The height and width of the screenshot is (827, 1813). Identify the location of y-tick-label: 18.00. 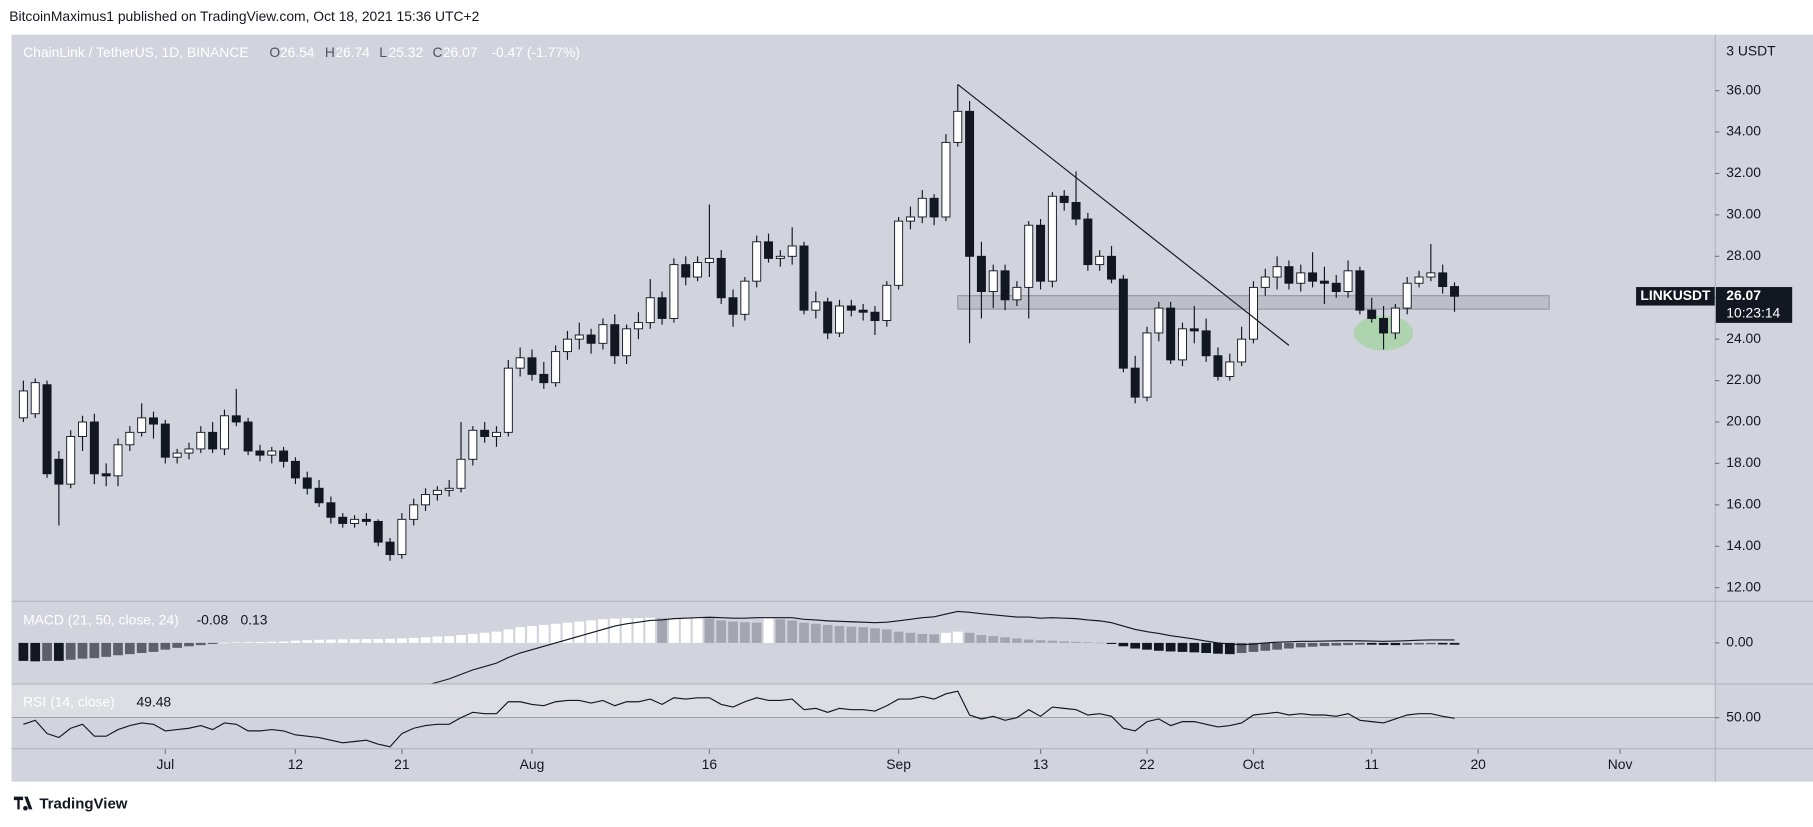
(1743, 462).